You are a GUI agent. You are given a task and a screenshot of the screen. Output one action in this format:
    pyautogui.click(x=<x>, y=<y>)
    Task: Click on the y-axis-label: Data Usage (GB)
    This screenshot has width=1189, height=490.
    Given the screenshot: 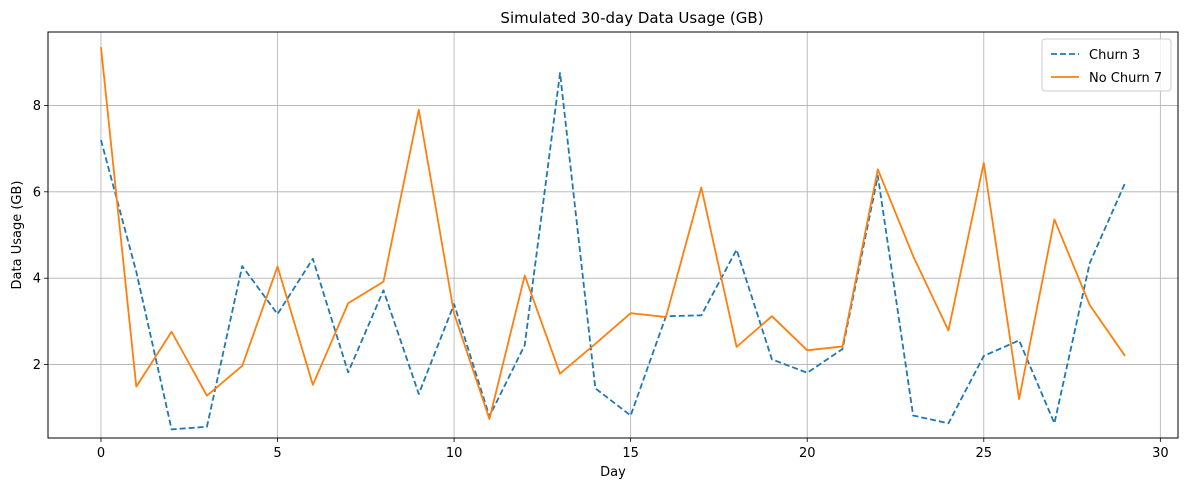 What is the action you would take?
    pyautogui.click(x=17, y=235)
    